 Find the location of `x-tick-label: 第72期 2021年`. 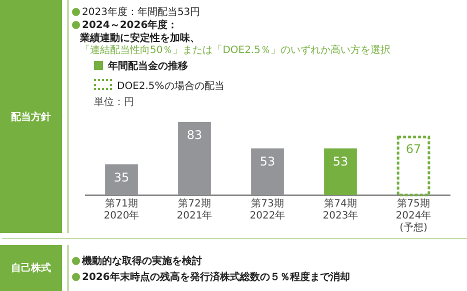

x-tick-label: 第72期 2021年 is located at coordinates (194, 210).